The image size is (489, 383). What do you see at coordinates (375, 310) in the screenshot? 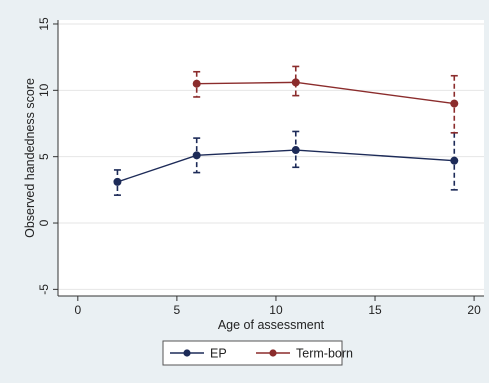
I see `x-tick-label: 15` at bounding box center [375, 310].